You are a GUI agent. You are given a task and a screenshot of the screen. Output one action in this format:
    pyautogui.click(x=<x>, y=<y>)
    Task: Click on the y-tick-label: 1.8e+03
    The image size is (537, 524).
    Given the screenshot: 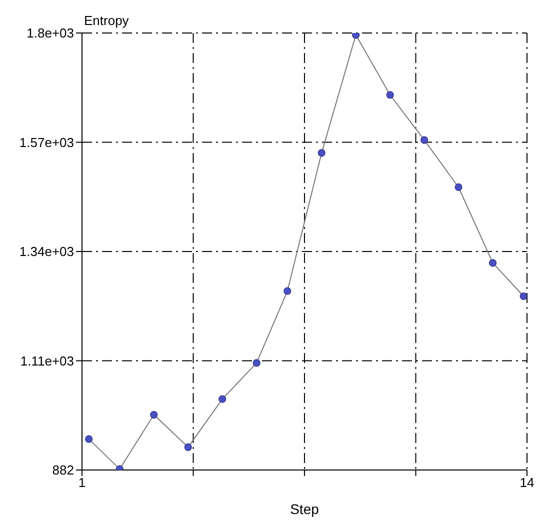 What is the action you would take?
    pyautogui.click(x=50, y=33)
    